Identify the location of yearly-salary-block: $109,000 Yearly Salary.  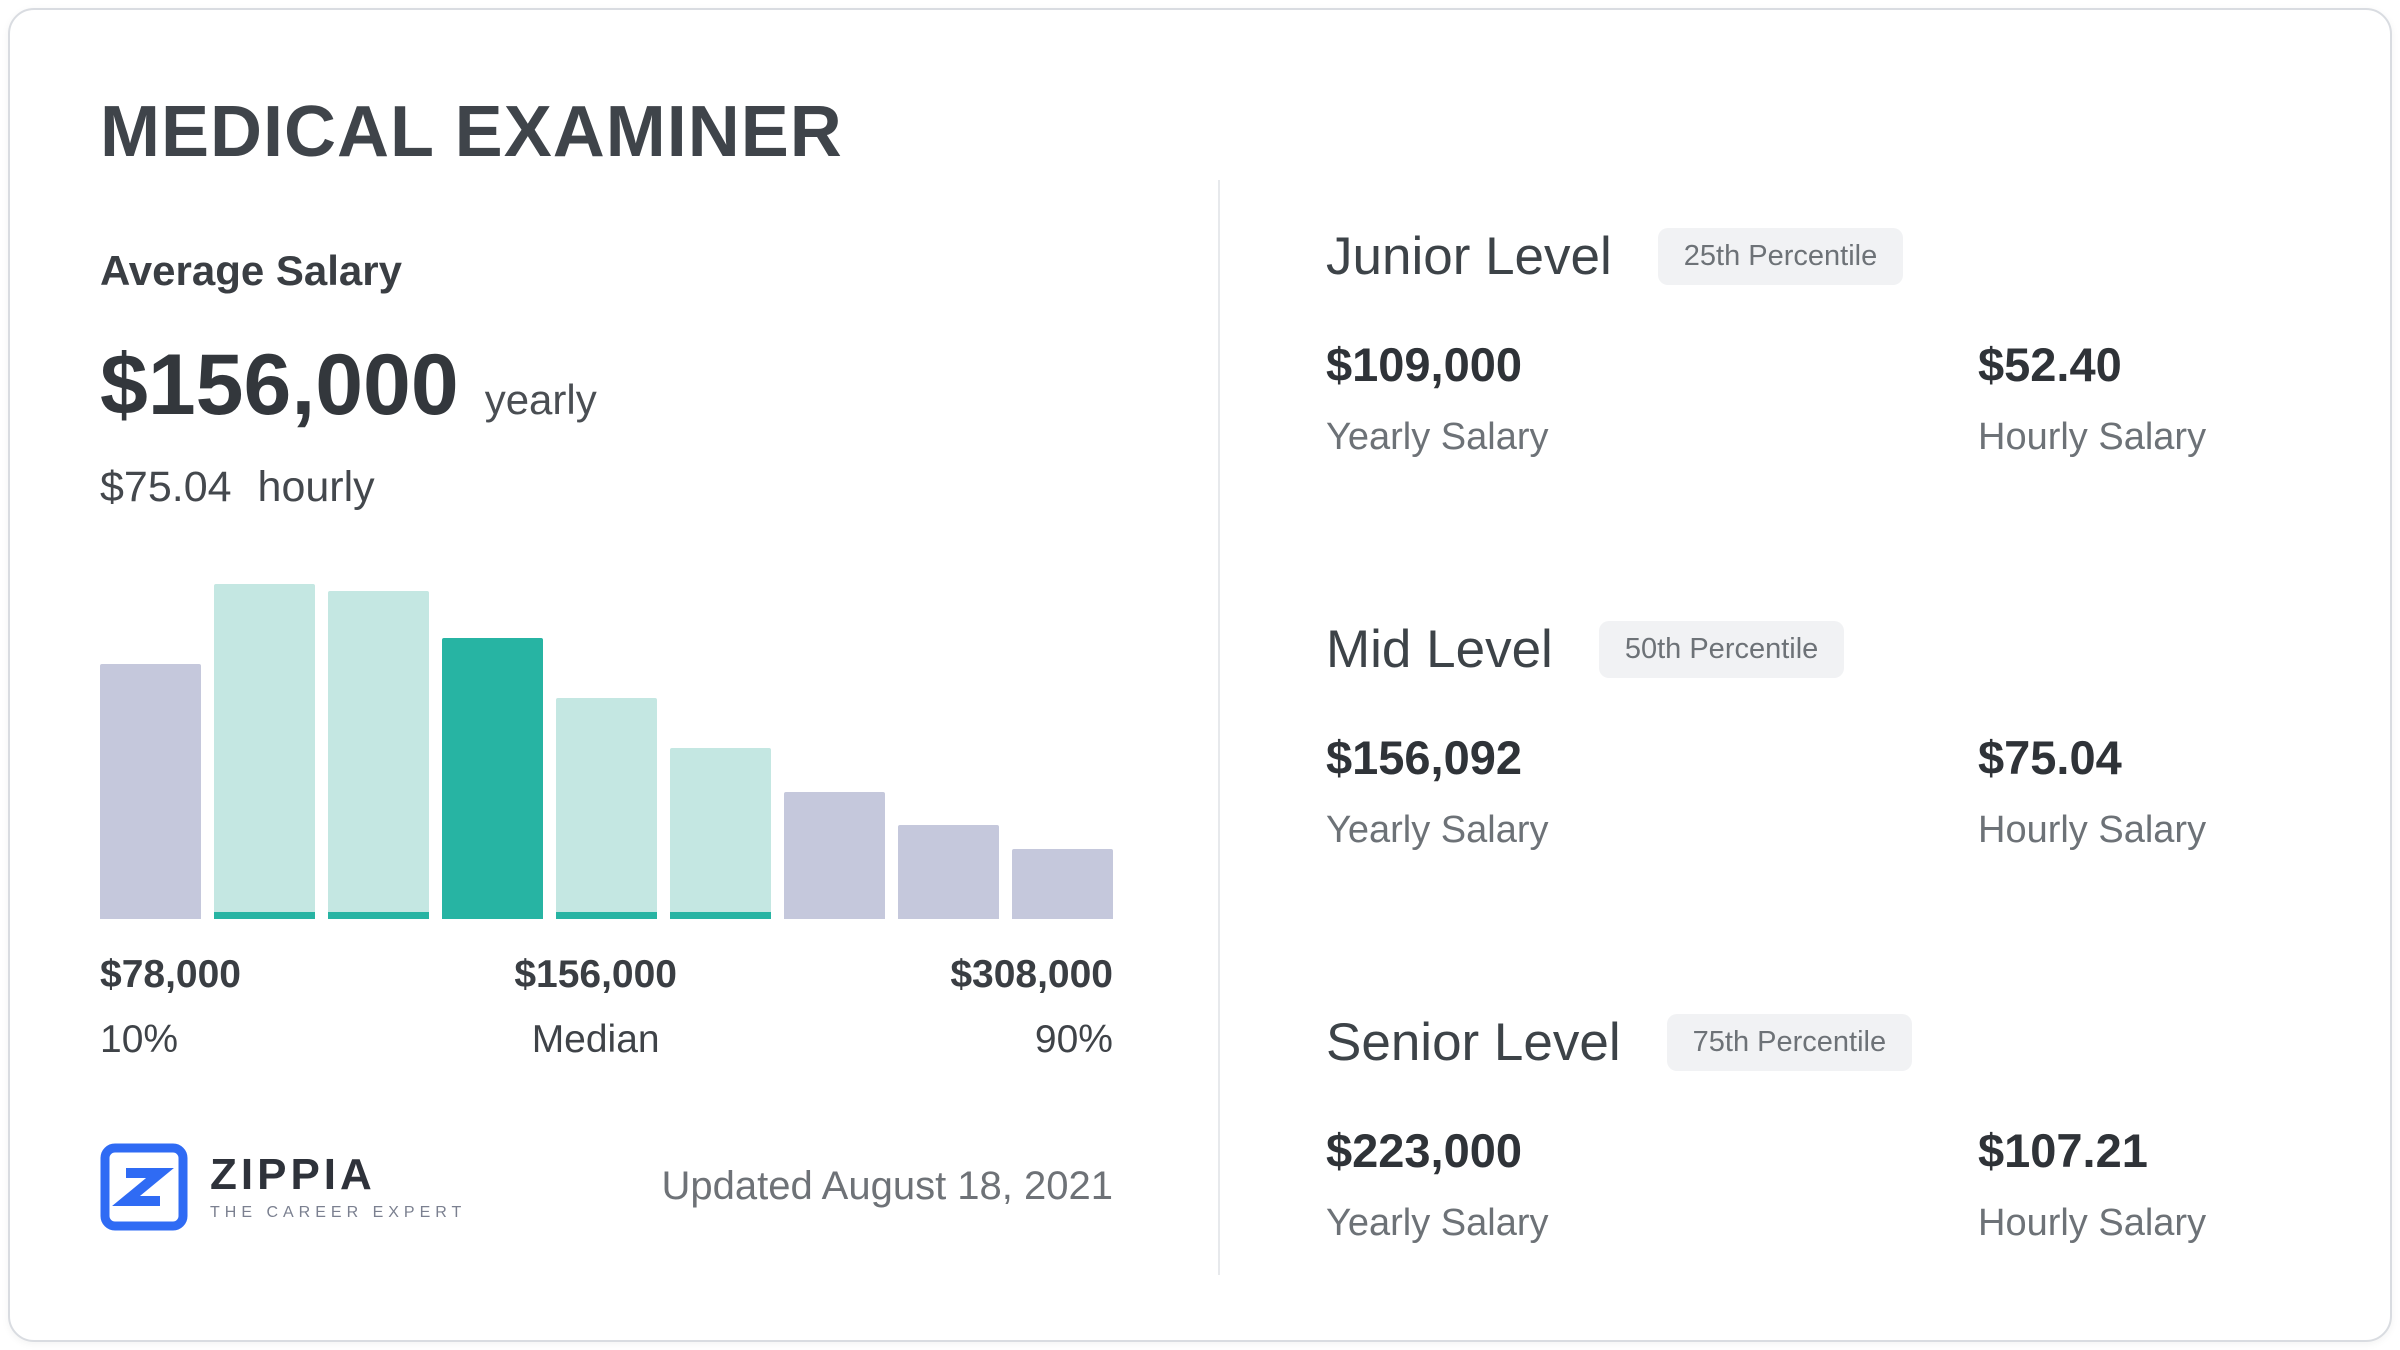
(1652, 398).